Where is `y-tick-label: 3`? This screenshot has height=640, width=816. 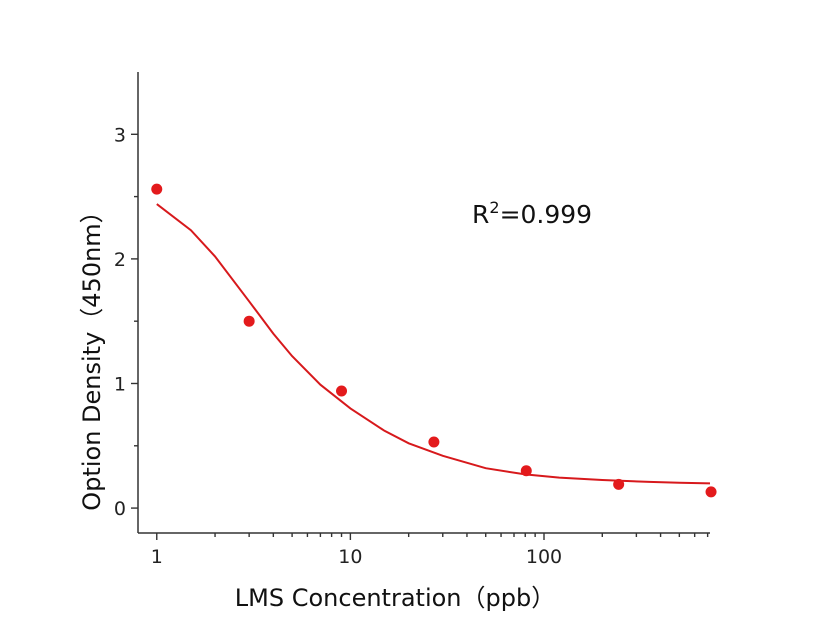
y-tick-label: 3 is located at coordinates (120, 135).